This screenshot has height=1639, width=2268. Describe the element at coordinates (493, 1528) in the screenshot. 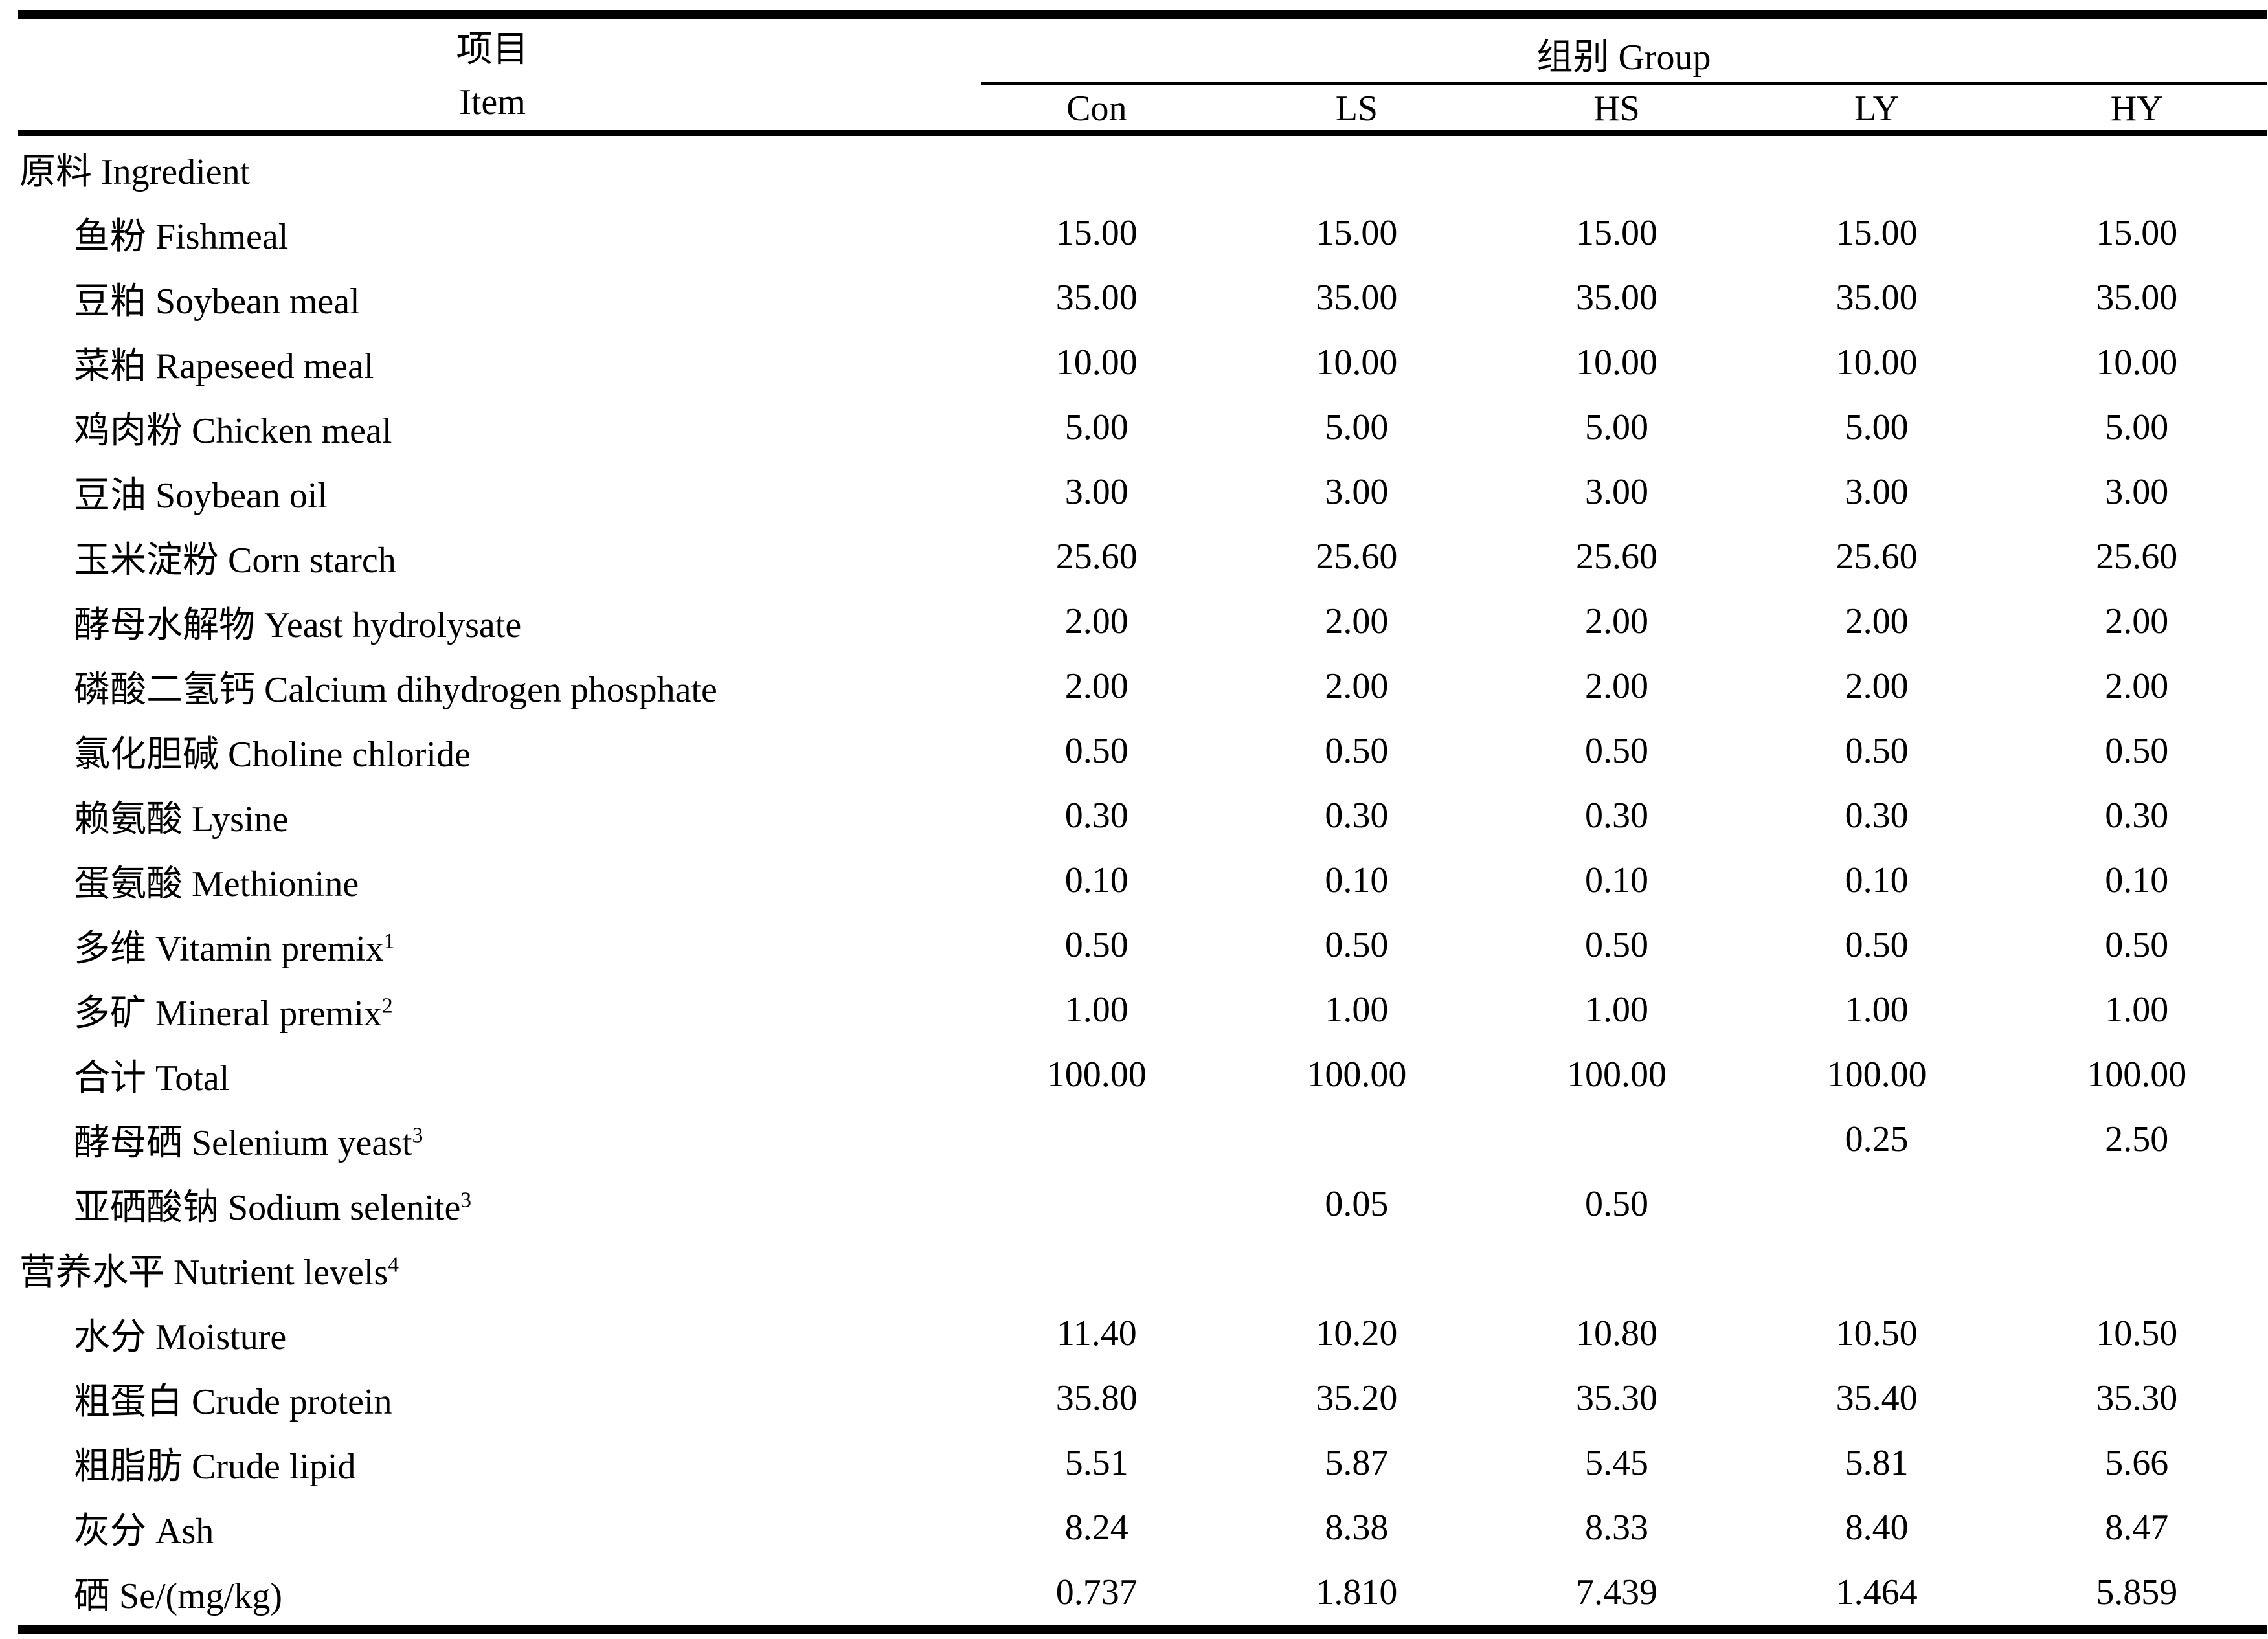

I see `row-label: 灰分 Ash` at that location.